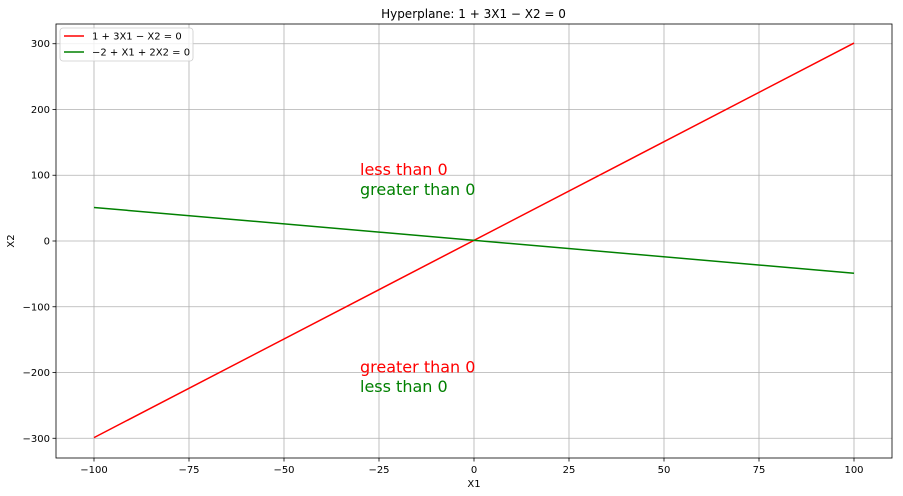 The image size is (903, 496). Describe the element at coordinates (40, 110) in the screenshot. I see `y-tick-label: 200` at that location.